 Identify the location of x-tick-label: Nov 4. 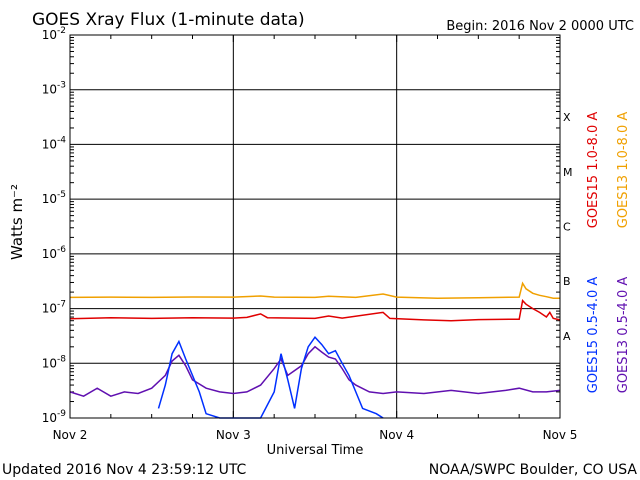
(396, 435).